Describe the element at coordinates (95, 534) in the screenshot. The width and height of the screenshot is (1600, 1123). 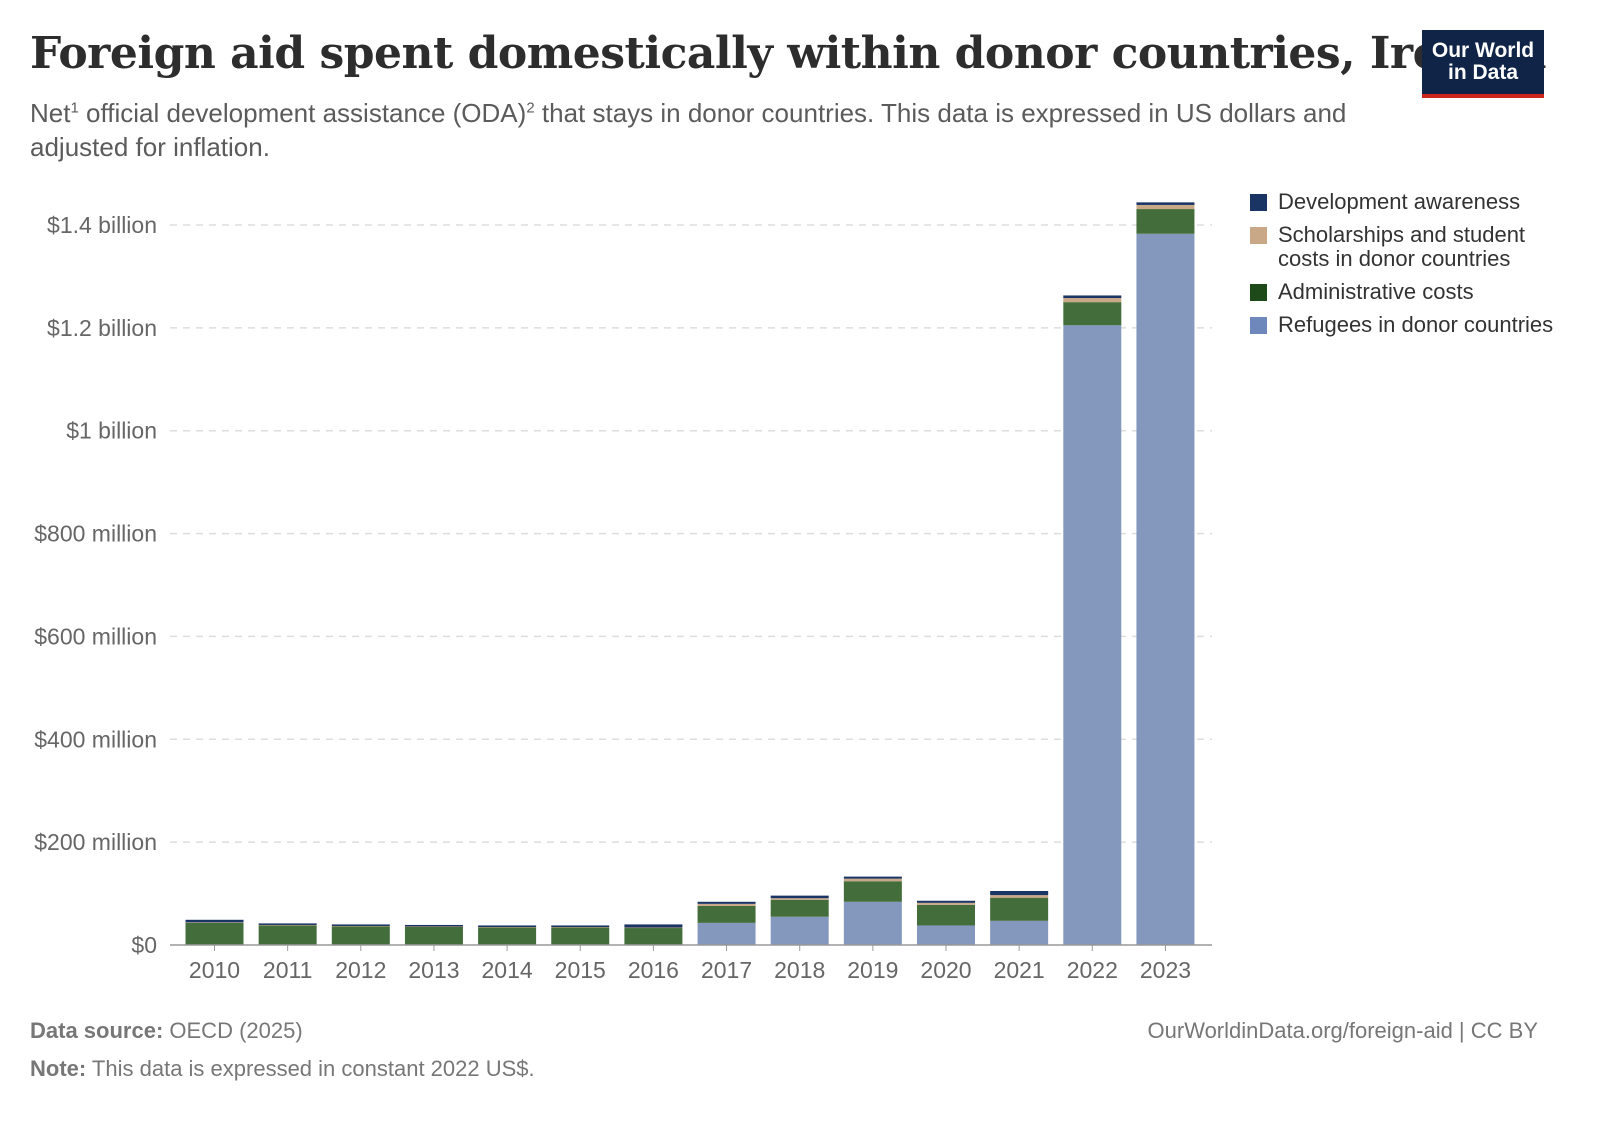
I see `y-tick-label: $800 million` at that location.